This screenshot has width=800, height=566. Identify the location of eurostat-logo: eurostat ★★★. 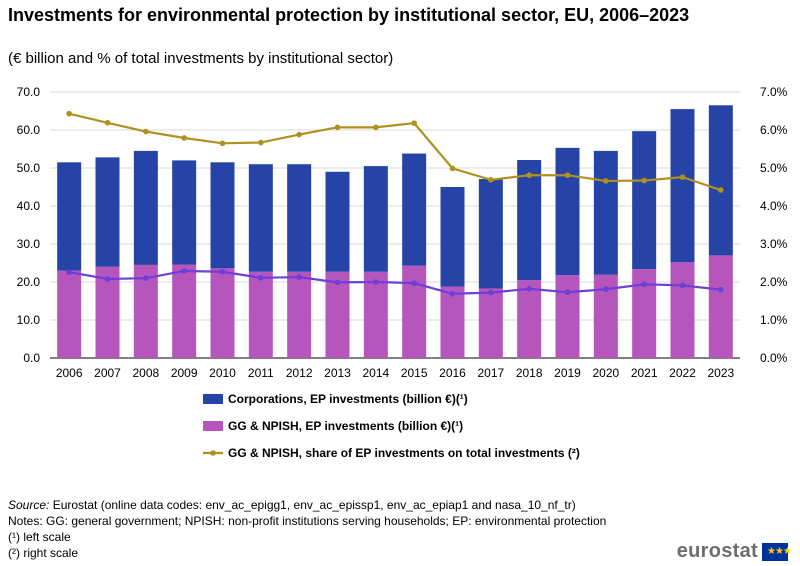
(734, 551).